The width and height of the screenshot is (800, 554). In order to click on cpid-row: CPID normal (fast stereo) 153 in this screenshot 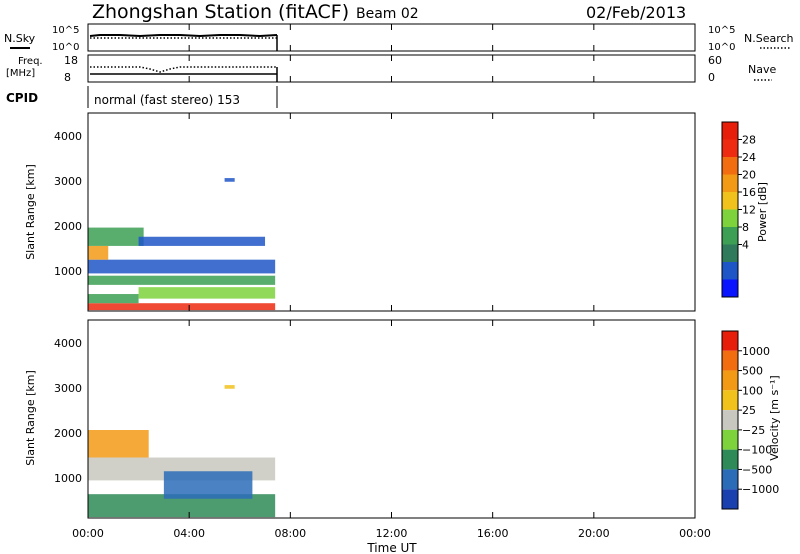, I will do `click(142, 97)`.